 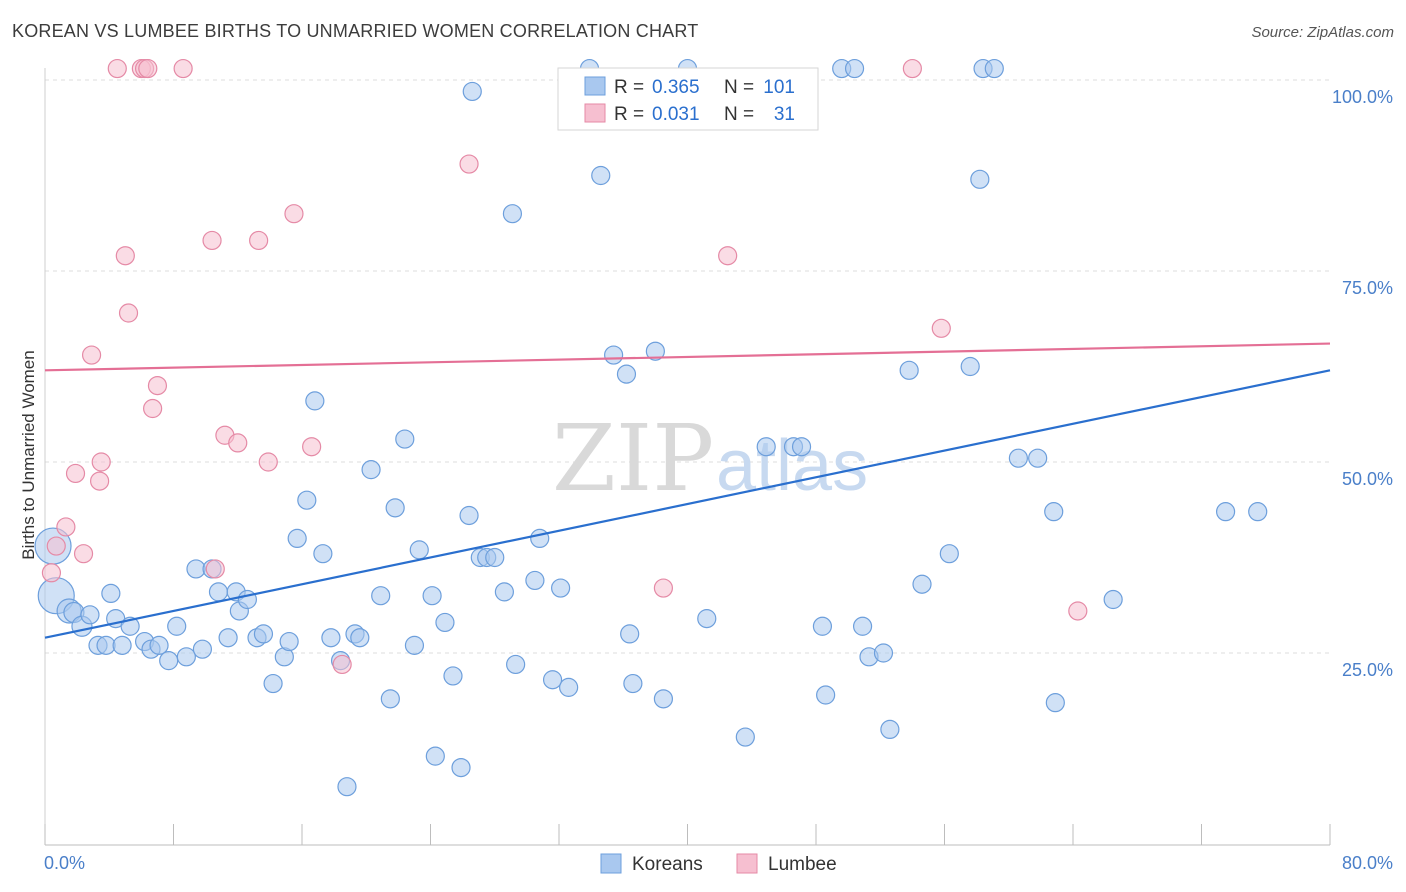 I want to click on bottom-legend-swatch-koreans, so click(x=611, y=863).